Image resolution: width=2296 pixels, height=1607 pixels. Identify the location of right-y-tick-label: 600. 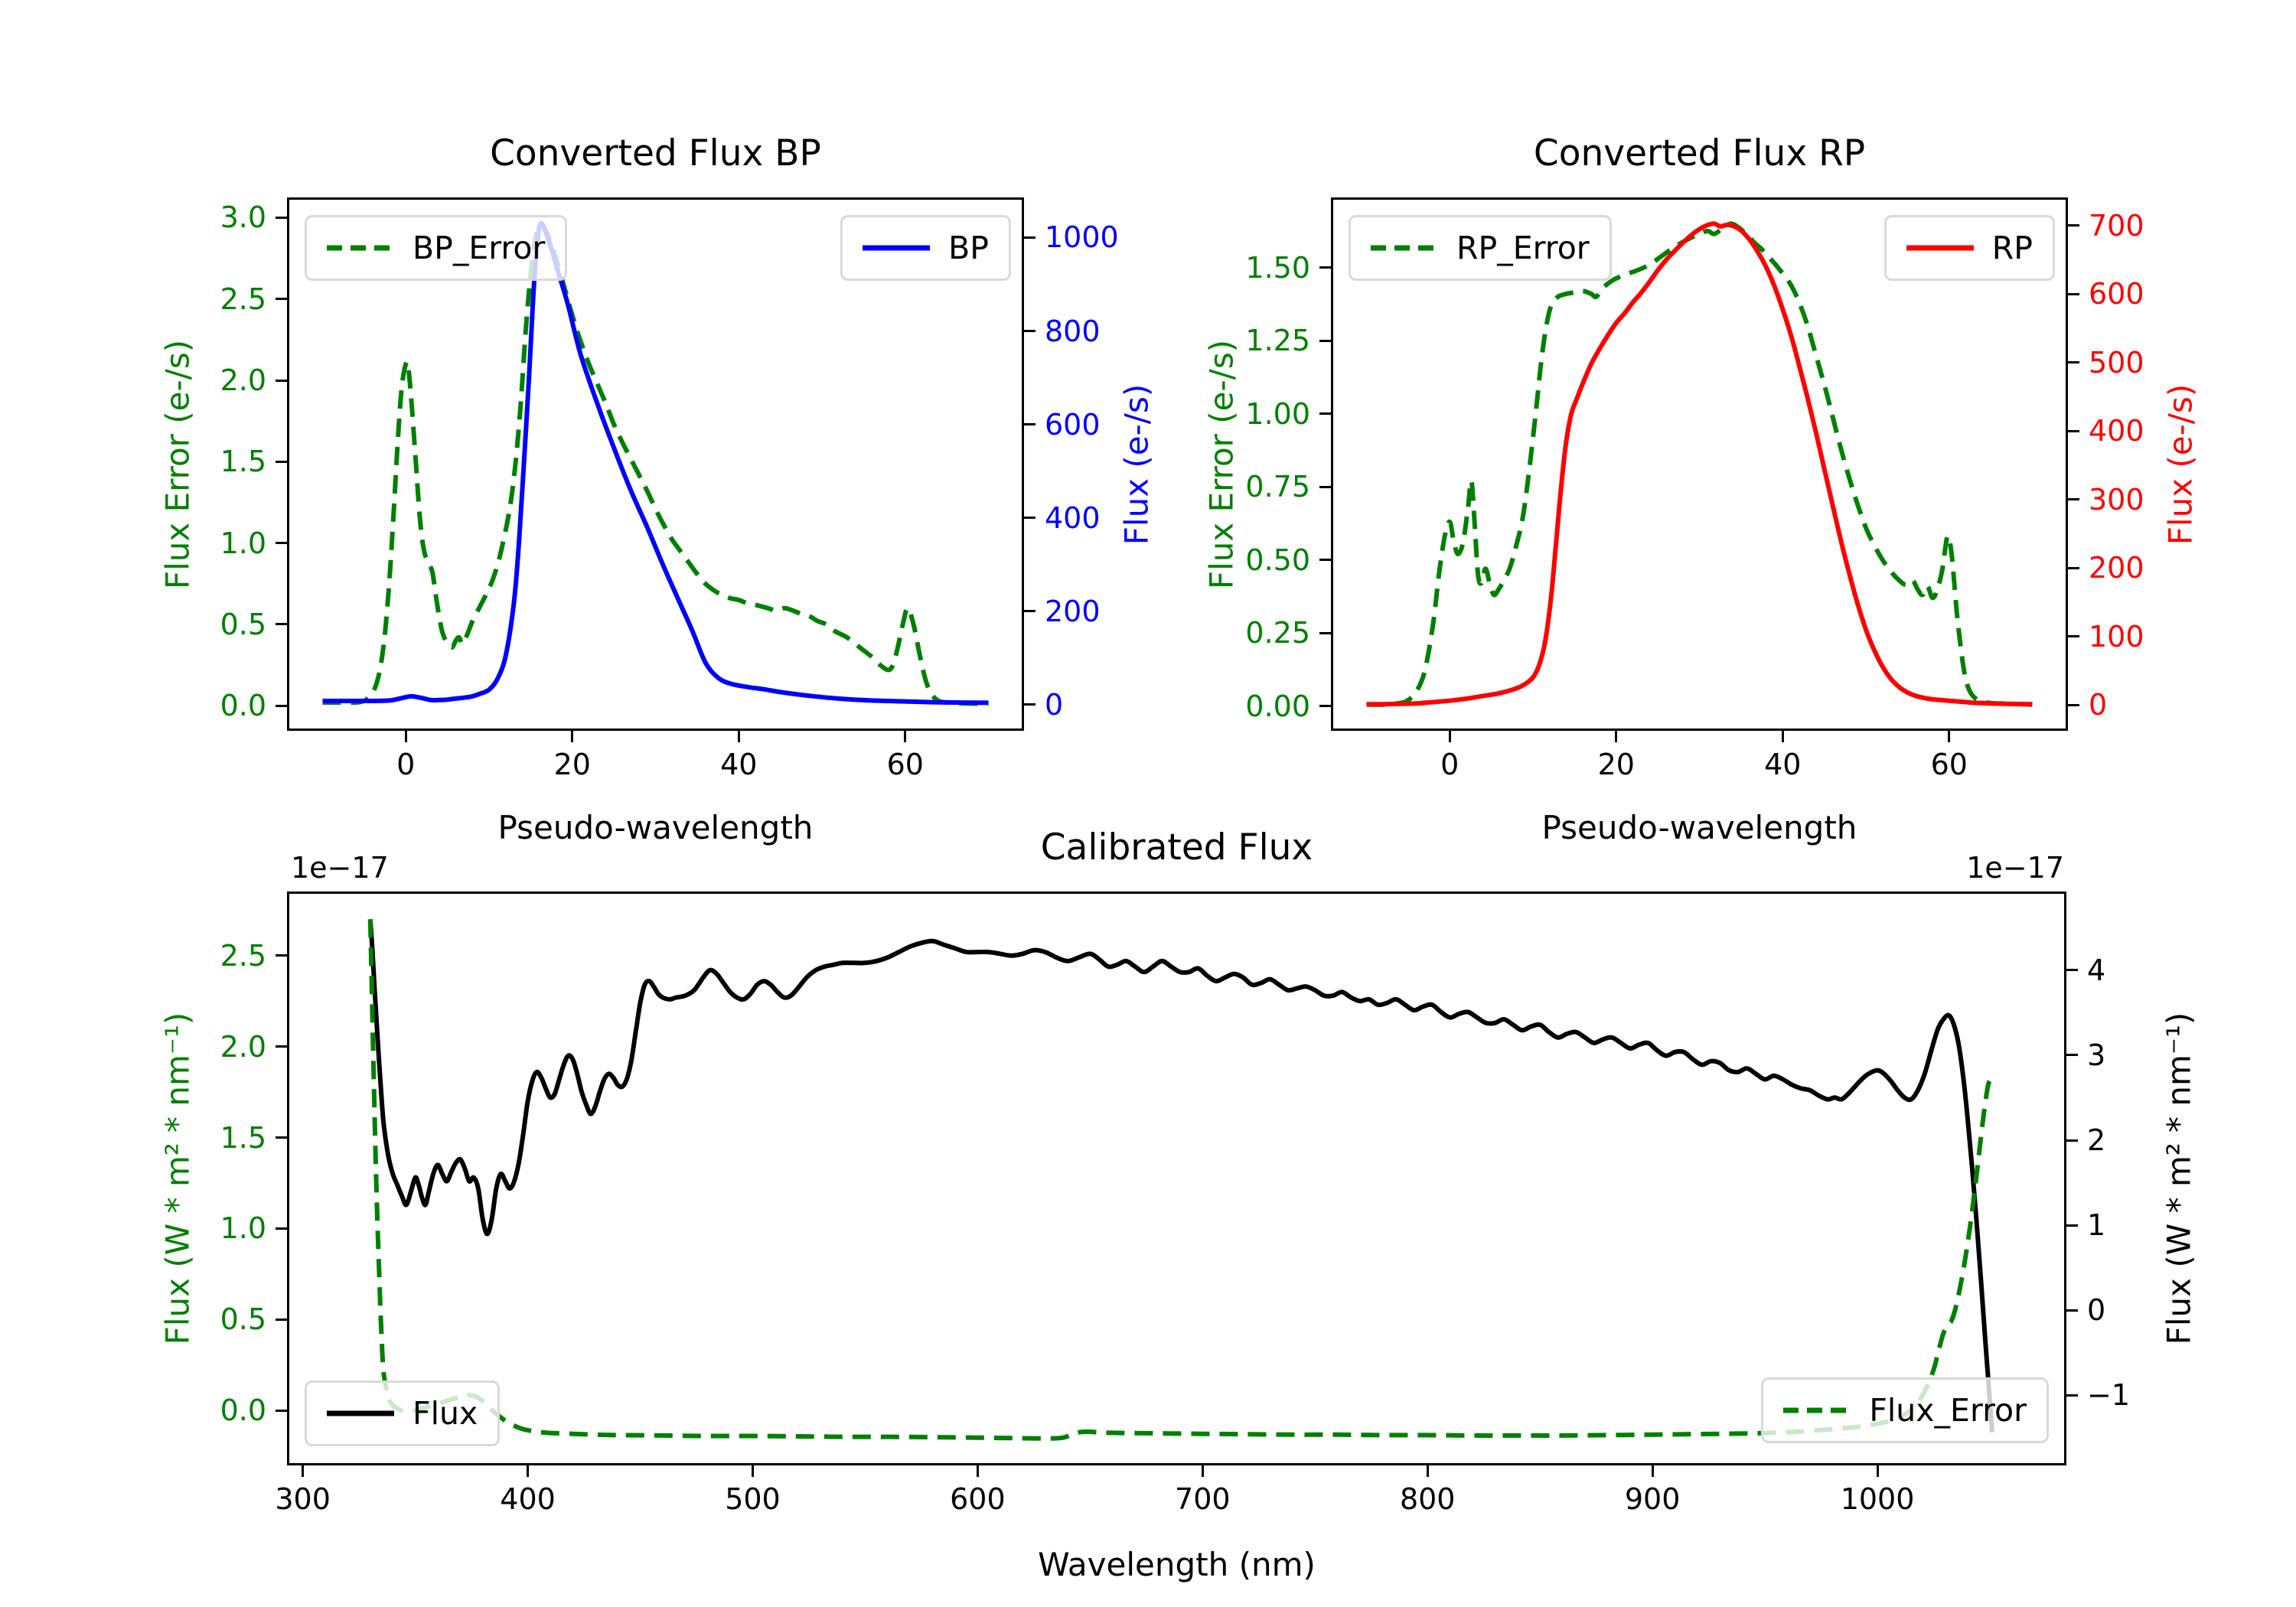
(1073, 424).